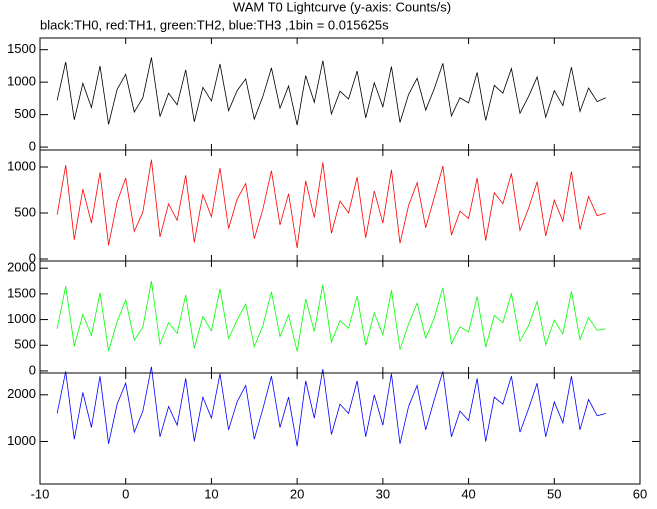 The width and height of the screenshot is (657, 509). What do you see at coordinates (40, 493) in the screenshot?
I see `x-tick-label: -10` at bounding box center [40, 493].